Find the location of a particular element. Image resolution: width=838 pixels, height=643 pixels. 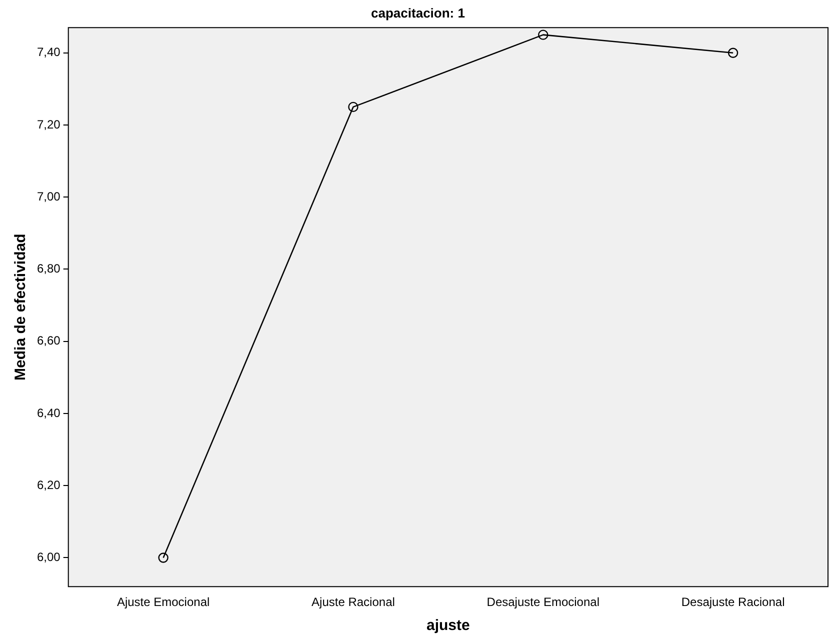

y-tick-label: 6,20 is located at coordinates (48, 485).